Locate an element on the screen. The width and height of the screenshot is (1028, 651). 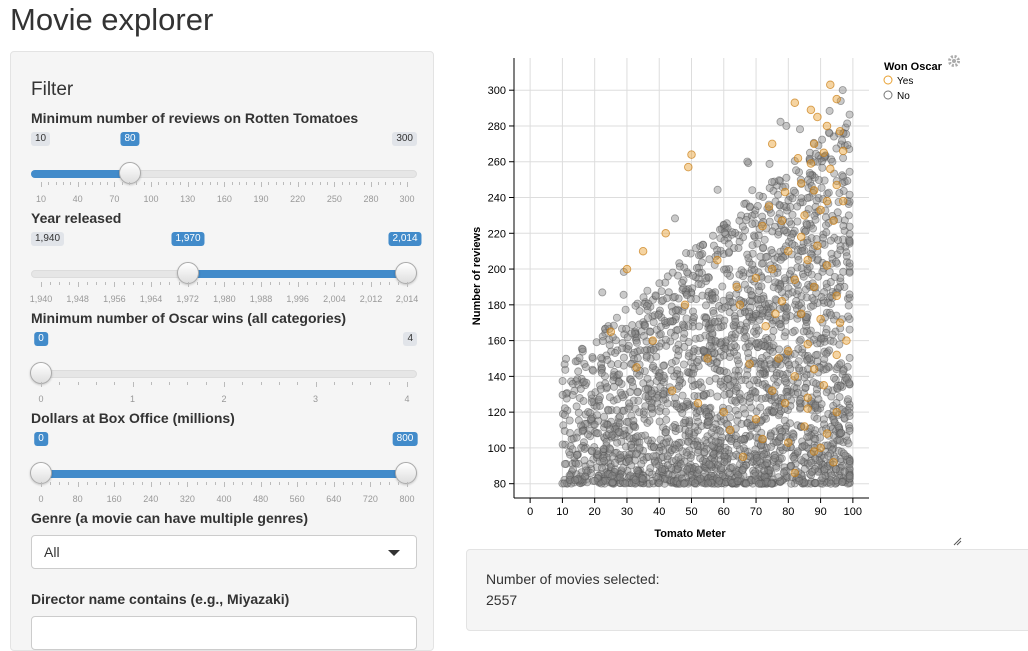
oscars-track is located at coordinates (224, 374).